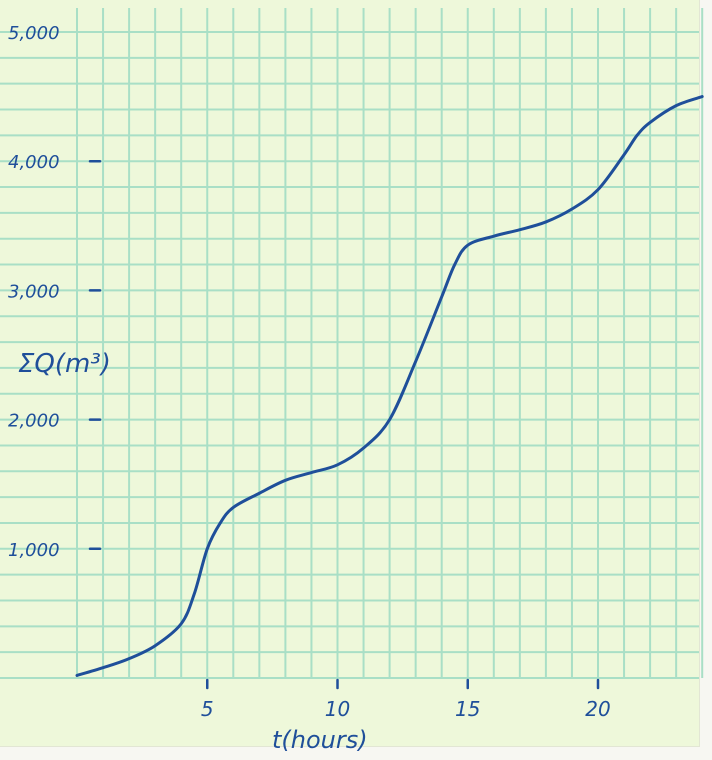  What do you see at coordinates (207, 709) in the screenshot?
I see `x-tick-label: 5` at bounding box center [207, 709].